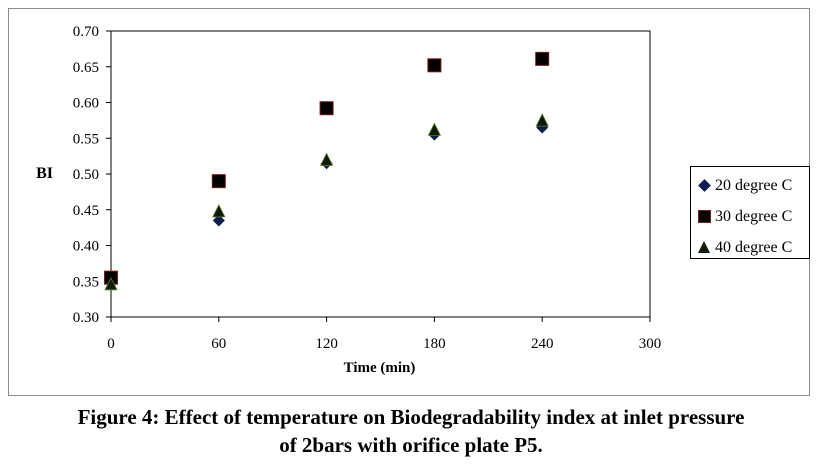  What do you see at coordinates (411, 445) in the screenshot?
I see `caption-line-2: of 2bars with orifice plate P5.` at bounding box center [411, 445].